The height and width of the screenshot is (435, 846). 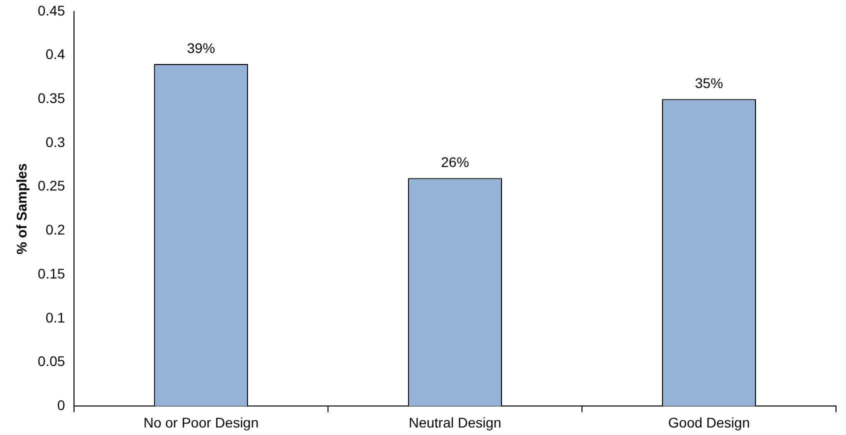 What do you see at coordinates (56, 317) in the screenshot?
I see `y-tick-label: 0.1` at bounding box center [56, 317].